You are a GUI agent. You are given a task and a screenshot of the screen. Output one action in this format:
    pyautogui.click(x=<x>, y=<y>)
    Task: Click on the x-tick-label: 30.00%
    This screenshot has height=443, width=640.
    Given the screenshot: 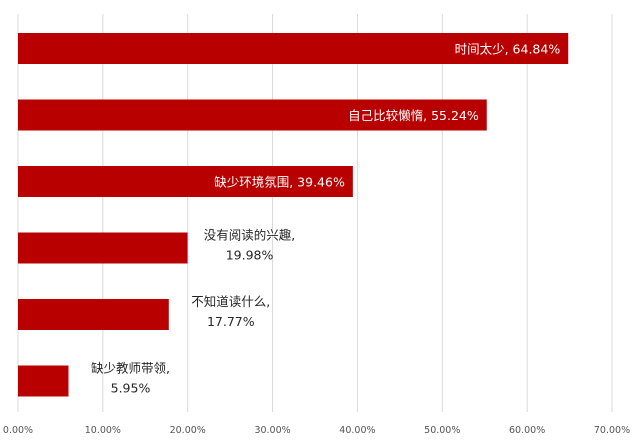 What is the action you would take?
    pyautogui.click(x=272, y=430)
    